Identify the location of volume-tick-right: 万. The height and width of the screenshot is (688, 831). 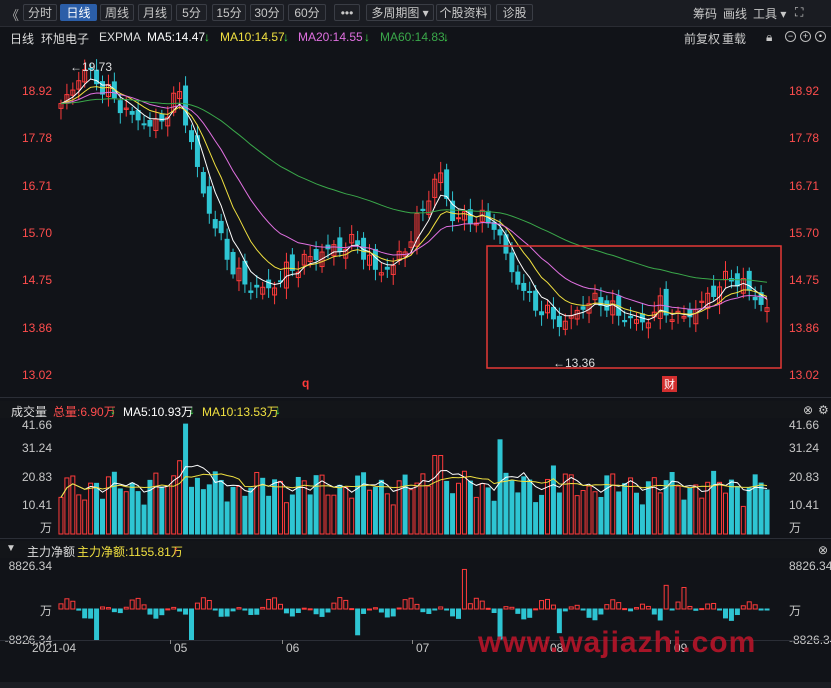
(795, 528).